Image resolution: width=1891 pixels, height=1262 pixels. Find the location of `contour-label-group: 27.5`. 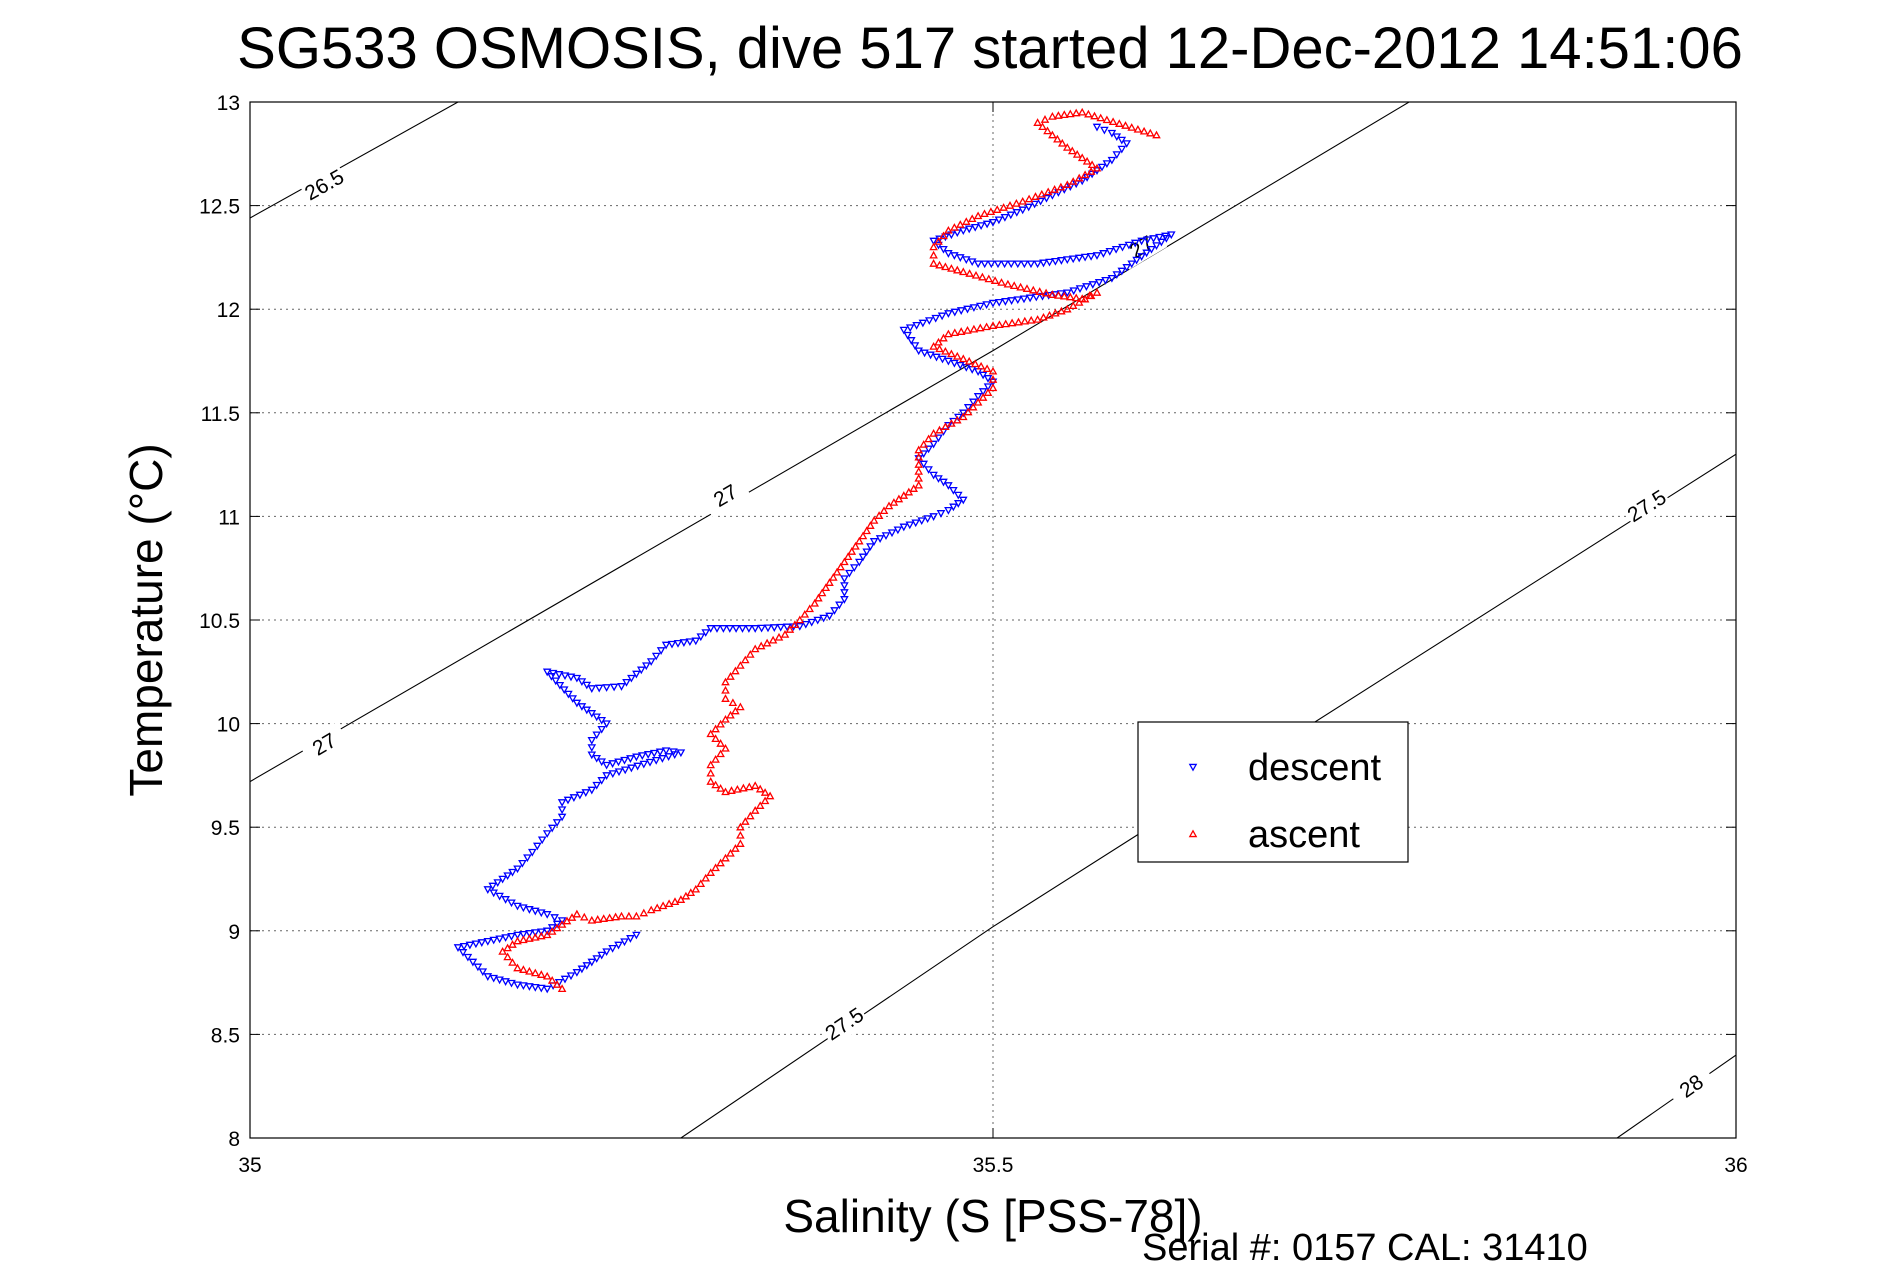

contour-label-group: 27.5 is located at coordinates (844, 1024).